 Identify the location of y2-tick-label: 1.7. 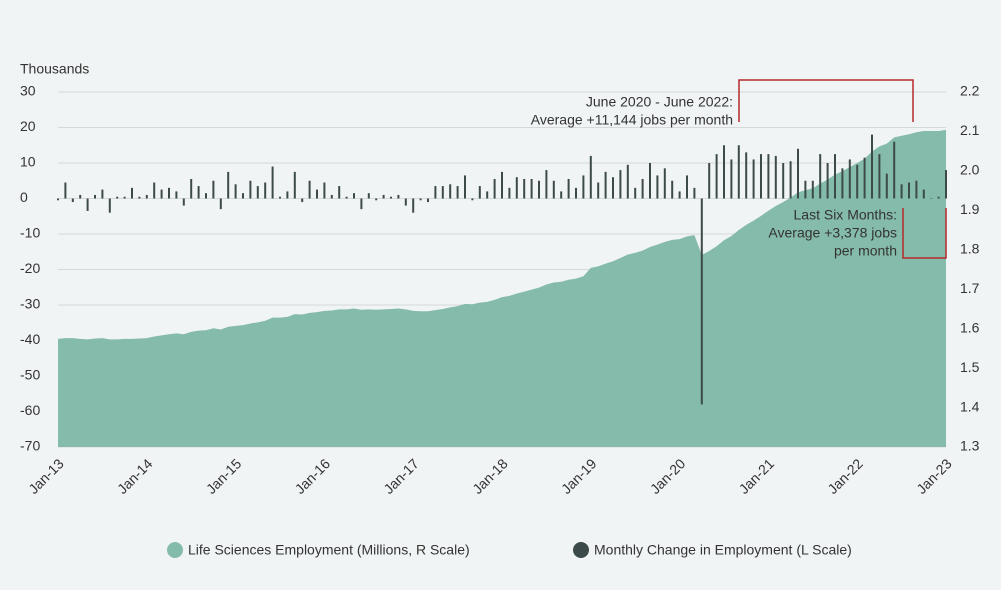
(970, 288).